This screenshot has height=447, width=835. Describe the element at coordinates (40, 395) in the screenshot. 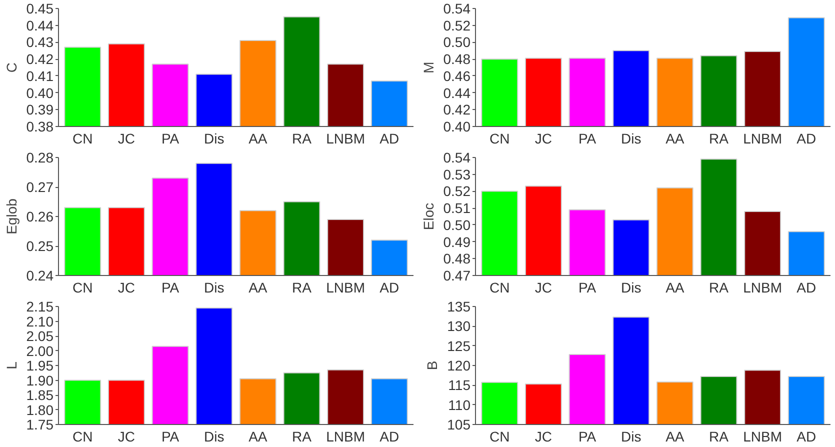

I see `y-tick-label: 1.85` at that location.